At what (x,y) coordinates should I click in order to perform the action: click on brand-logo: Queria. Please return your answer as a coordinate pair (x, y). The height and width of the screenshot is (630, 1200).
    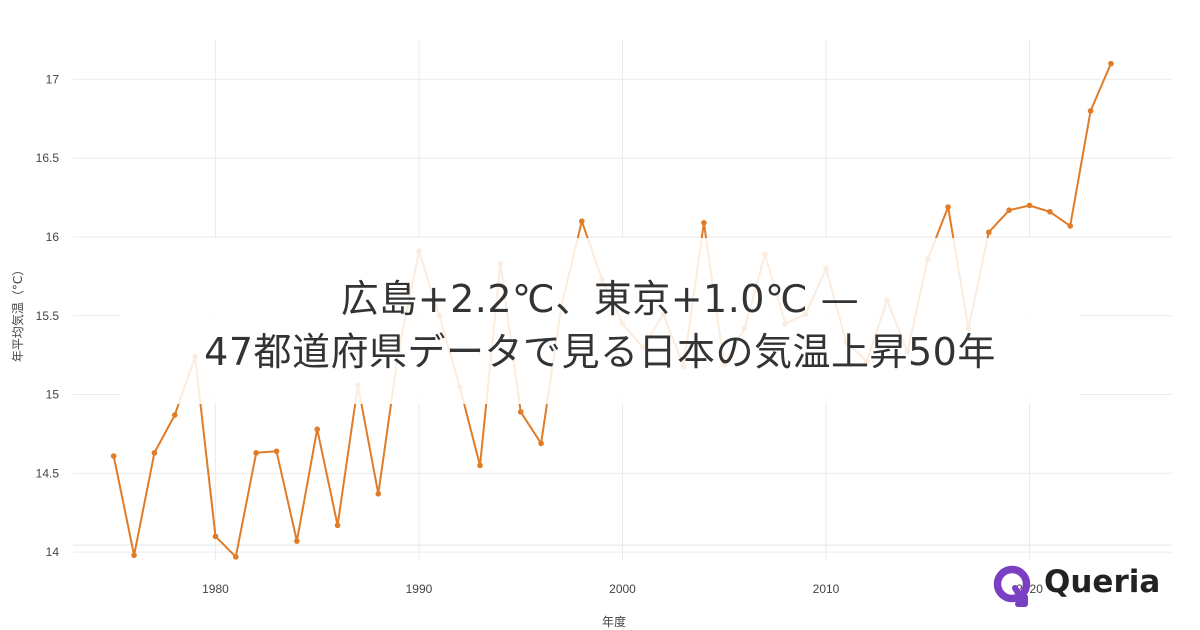
    Looking at the image, I should click on (1082, 586).